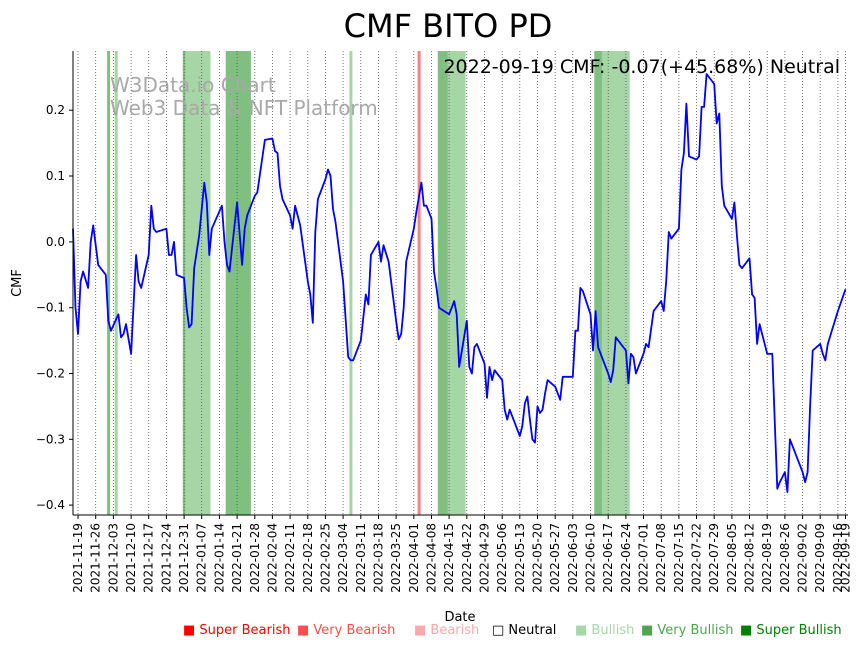 The width and height of the screenshot is (867, 646). Describe the element at coordinates (767, 558) in the screenshot. I see `x-tick-label: 2022-08-19` at that location.